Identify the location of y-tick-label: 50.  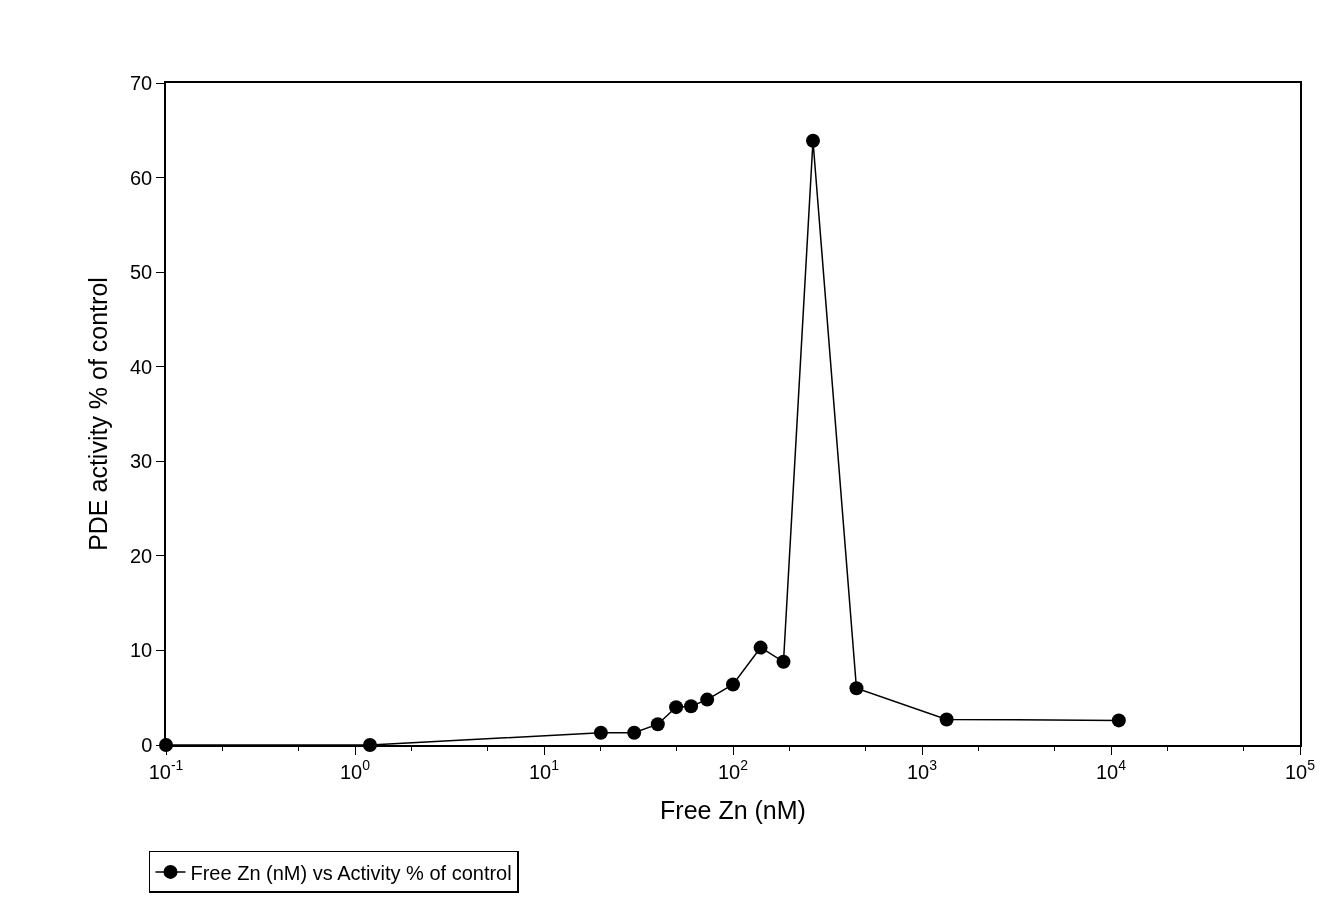
(141, 272).